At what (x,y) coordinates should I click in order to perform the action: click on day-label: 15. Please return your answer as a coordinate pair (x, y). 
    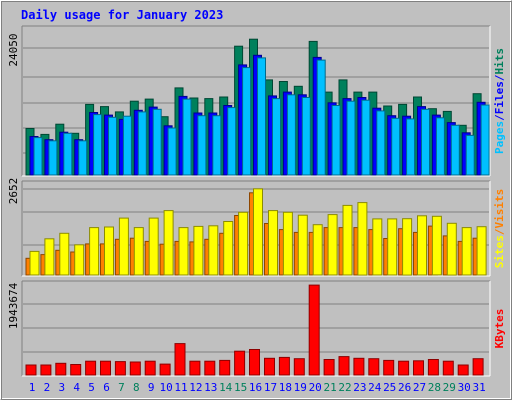
    Looking at the image, I should click on (240, 387).